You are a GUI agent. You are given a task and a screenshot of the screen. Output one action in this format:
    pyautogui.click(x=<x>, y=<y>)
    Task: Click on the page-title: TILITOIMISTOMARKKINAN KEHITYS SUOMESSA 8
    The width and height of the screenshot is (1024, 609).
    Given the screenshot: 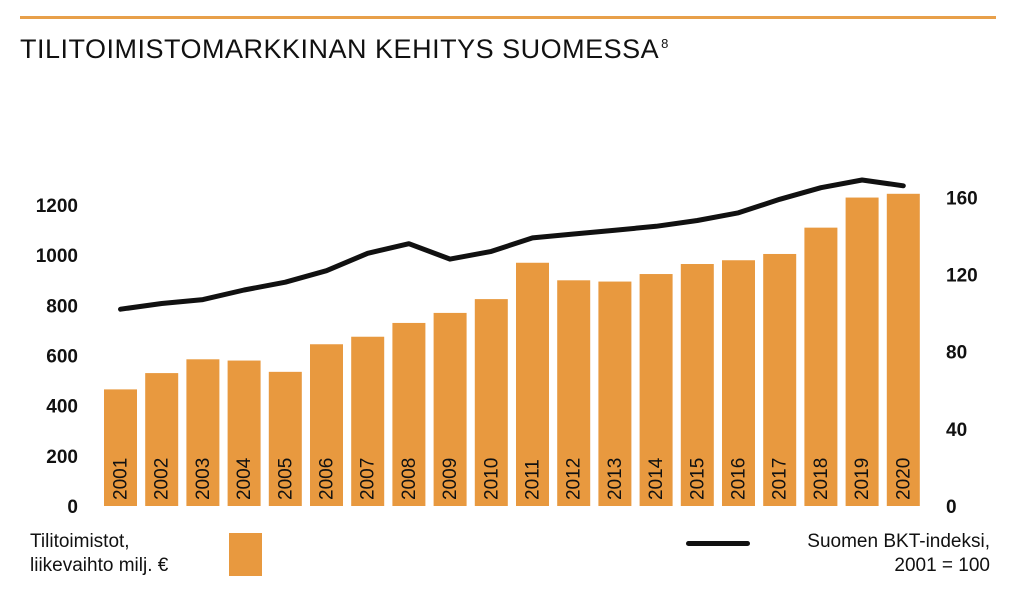 What is the action you would take?
    pyautogui.click(x=344, y=49)
    